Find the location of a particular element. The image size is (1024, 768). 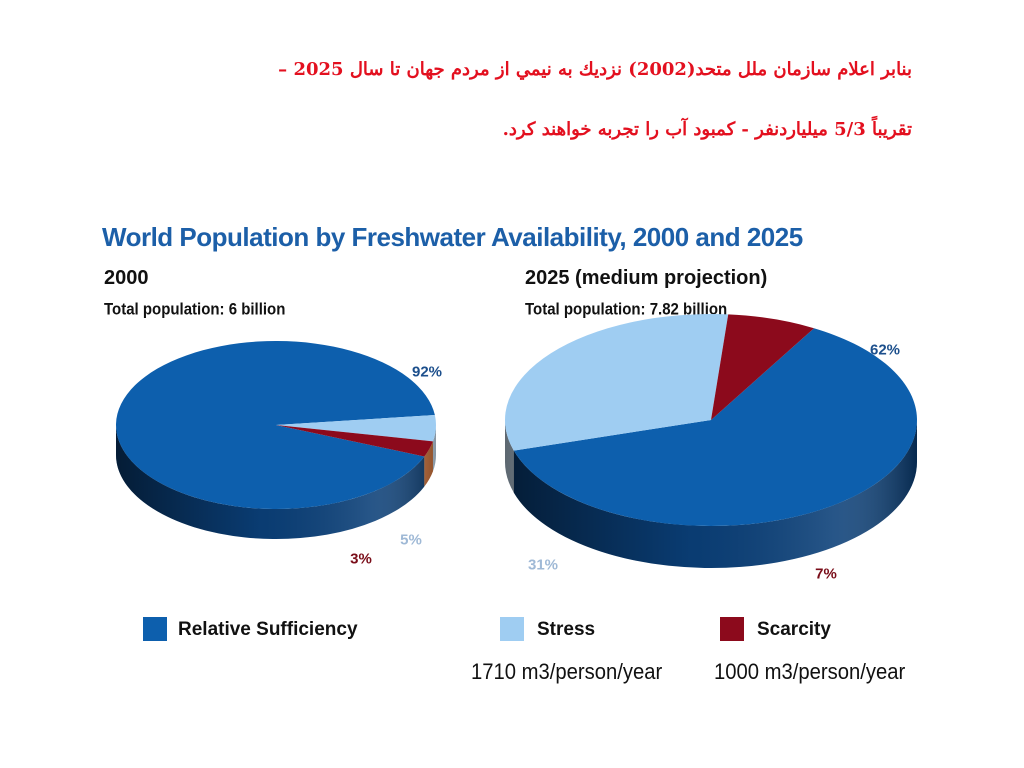

slice-label-stress: 31% is located at coordinates (543, 565).